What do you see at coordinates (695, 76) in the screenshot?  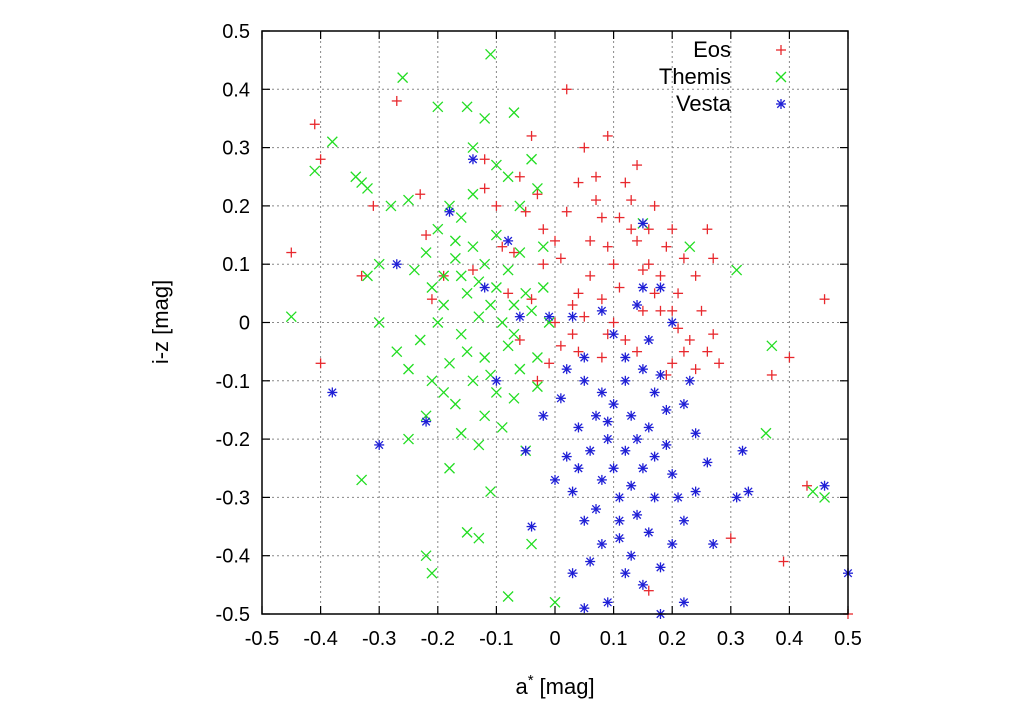 I see `legend-label-themis: Themis` at bounding box center [695, 76].